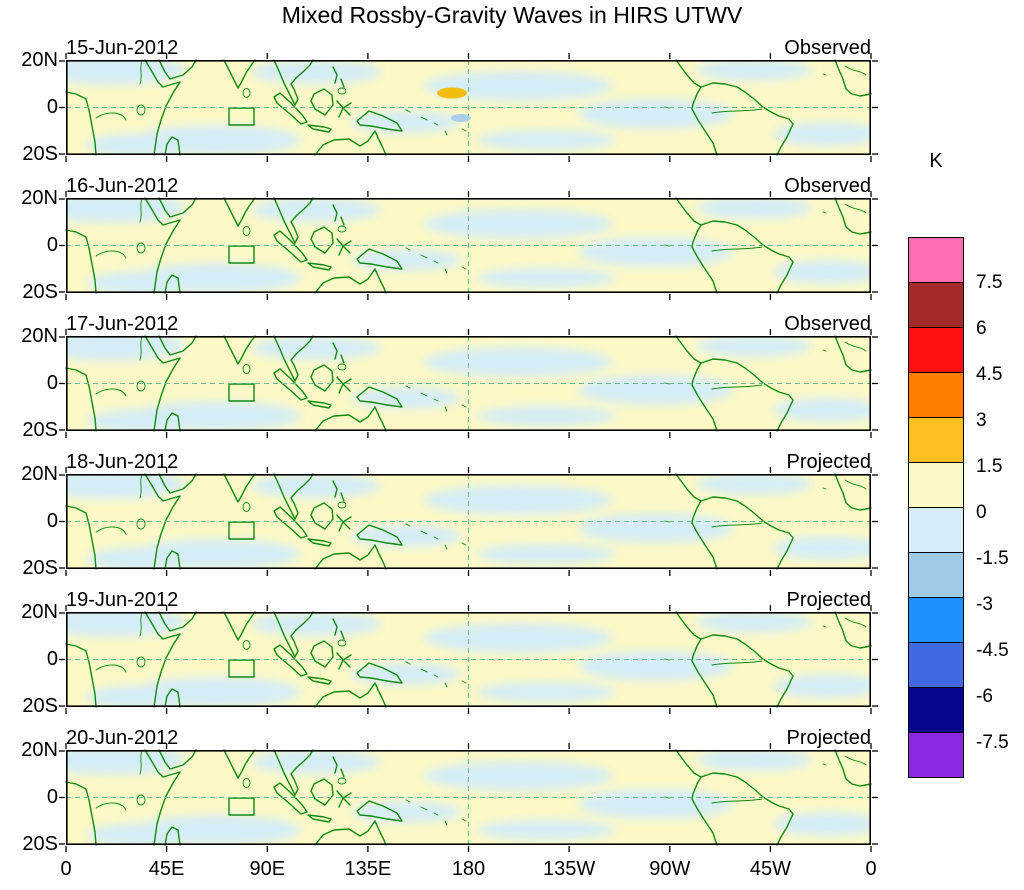 This screenshot has width=1024, height=890. I want to click on panel-header: 15-Jun-2012 Observed, so click(468, 47).